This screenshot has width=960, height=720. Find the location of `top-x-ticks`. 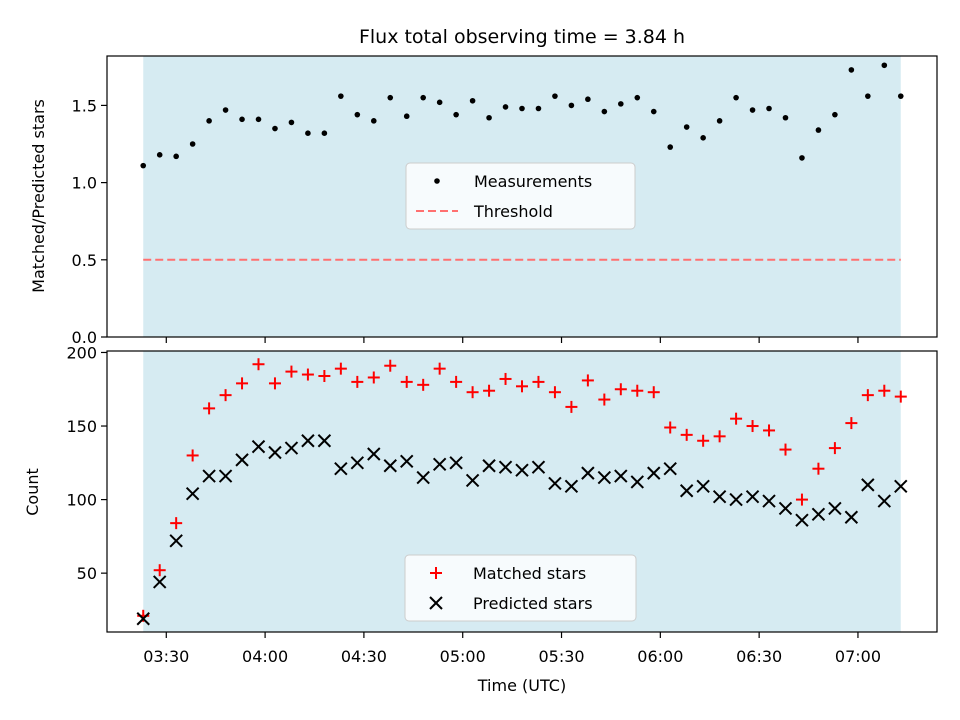

top-x-ticks is located at coordinates (512, 340).